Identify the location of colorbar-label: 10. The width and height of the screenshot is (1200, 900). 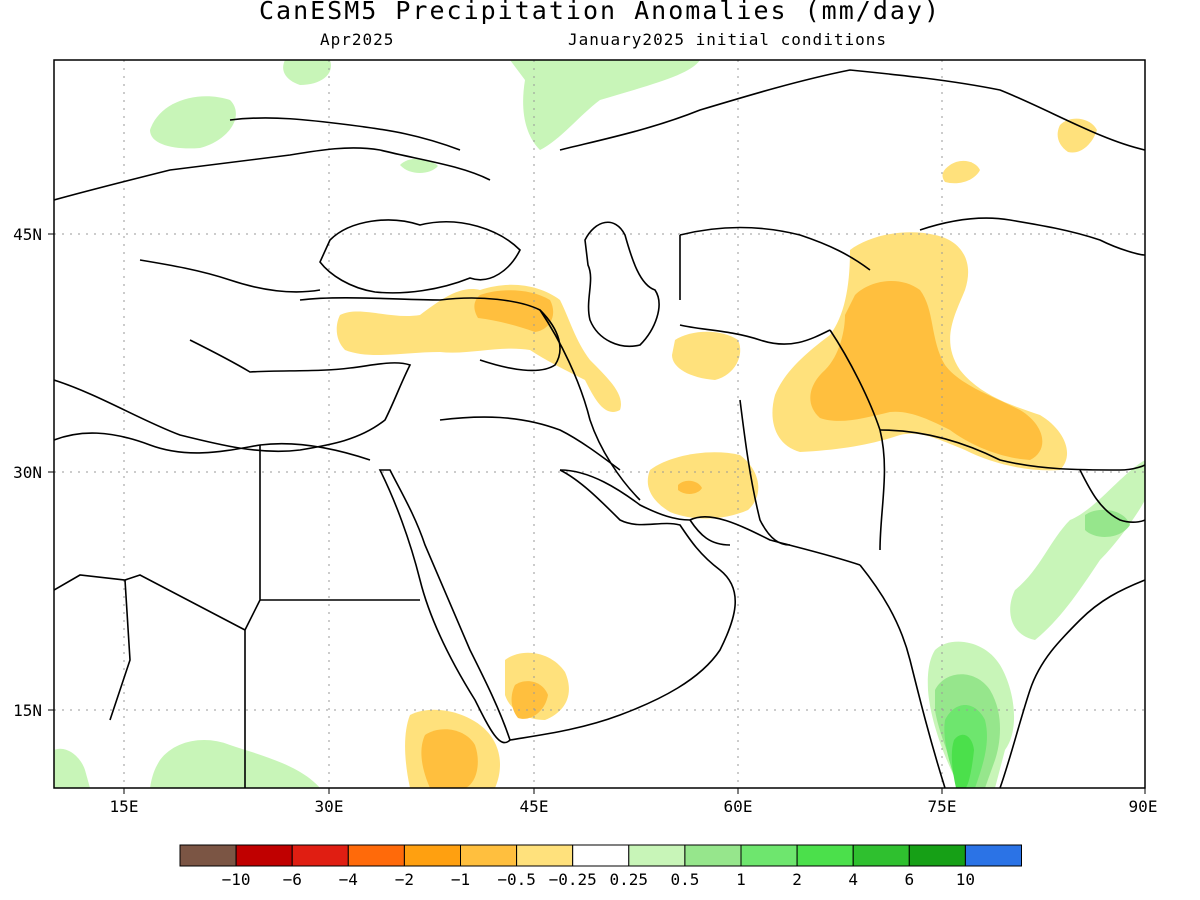
(965, 879).